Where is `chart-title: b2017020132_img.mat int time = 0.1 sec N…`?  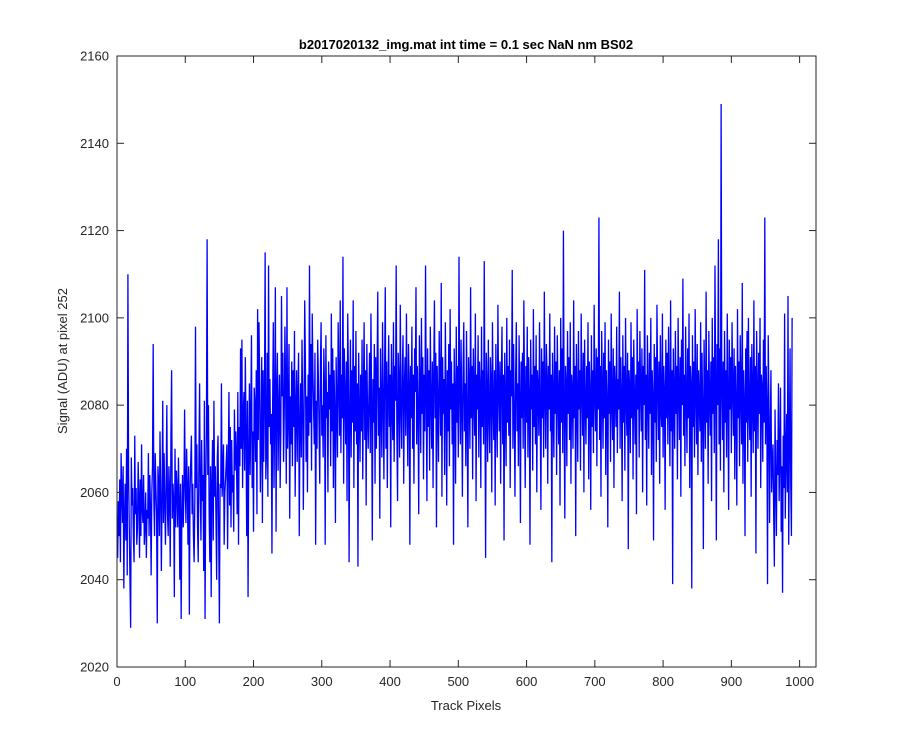
chart-title: b2017020132_img.mat int time = 0.1 sec N… is located at coordinates (466, 44).